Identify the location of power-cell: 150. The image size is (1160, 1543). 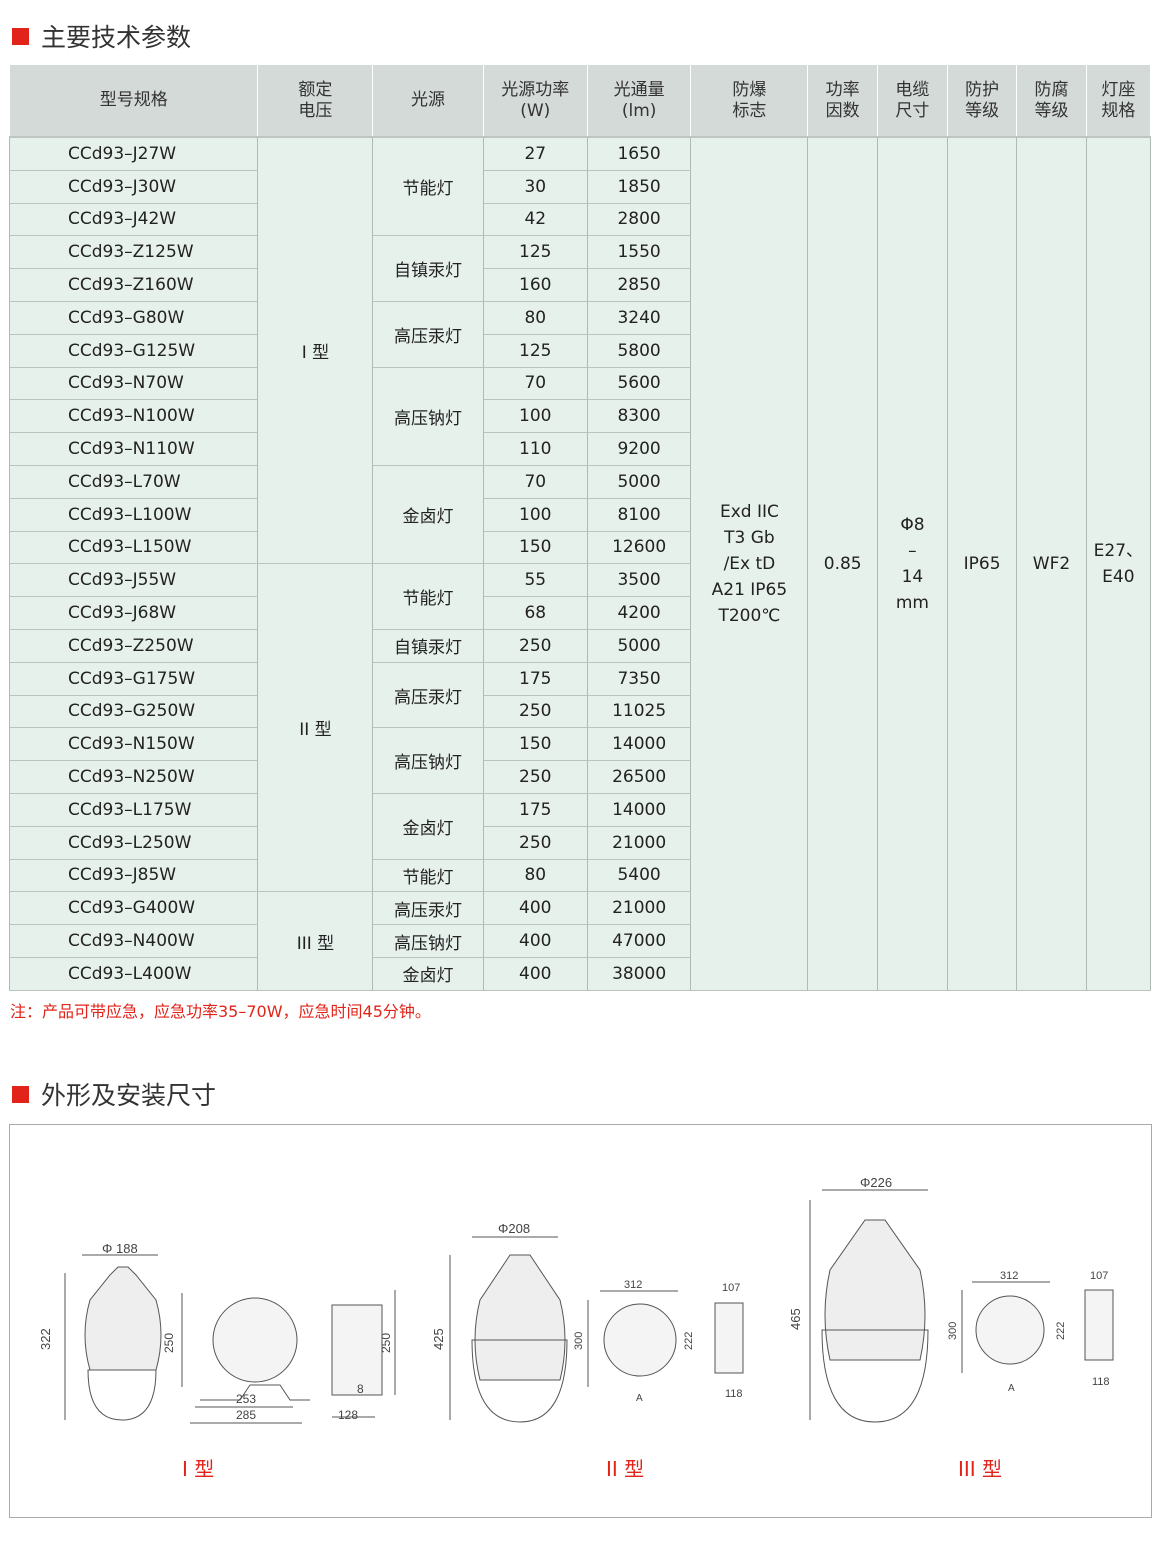
(535, 547).